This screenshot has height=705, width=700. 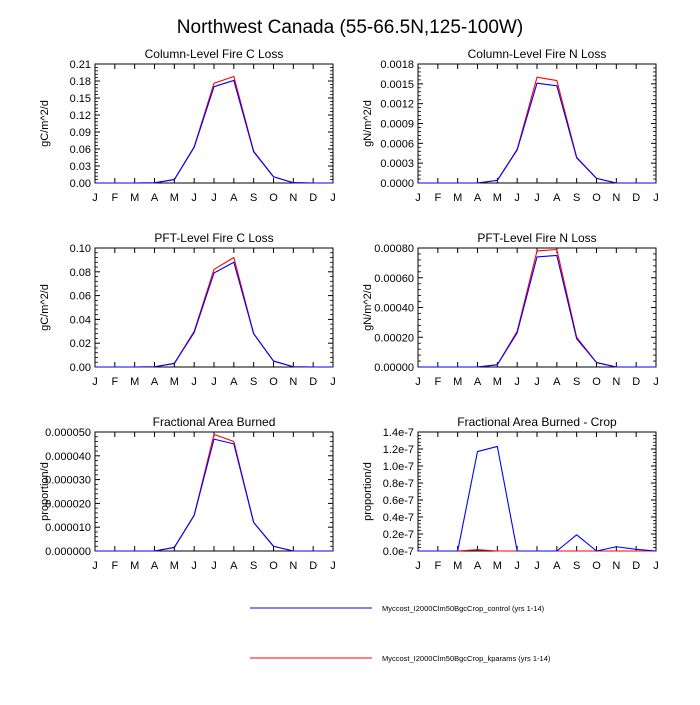 What do you see at coordinates (68, 504) in the screenshot?
I see `y-tick-label: 0.000020` at bounding box center [68, 504].